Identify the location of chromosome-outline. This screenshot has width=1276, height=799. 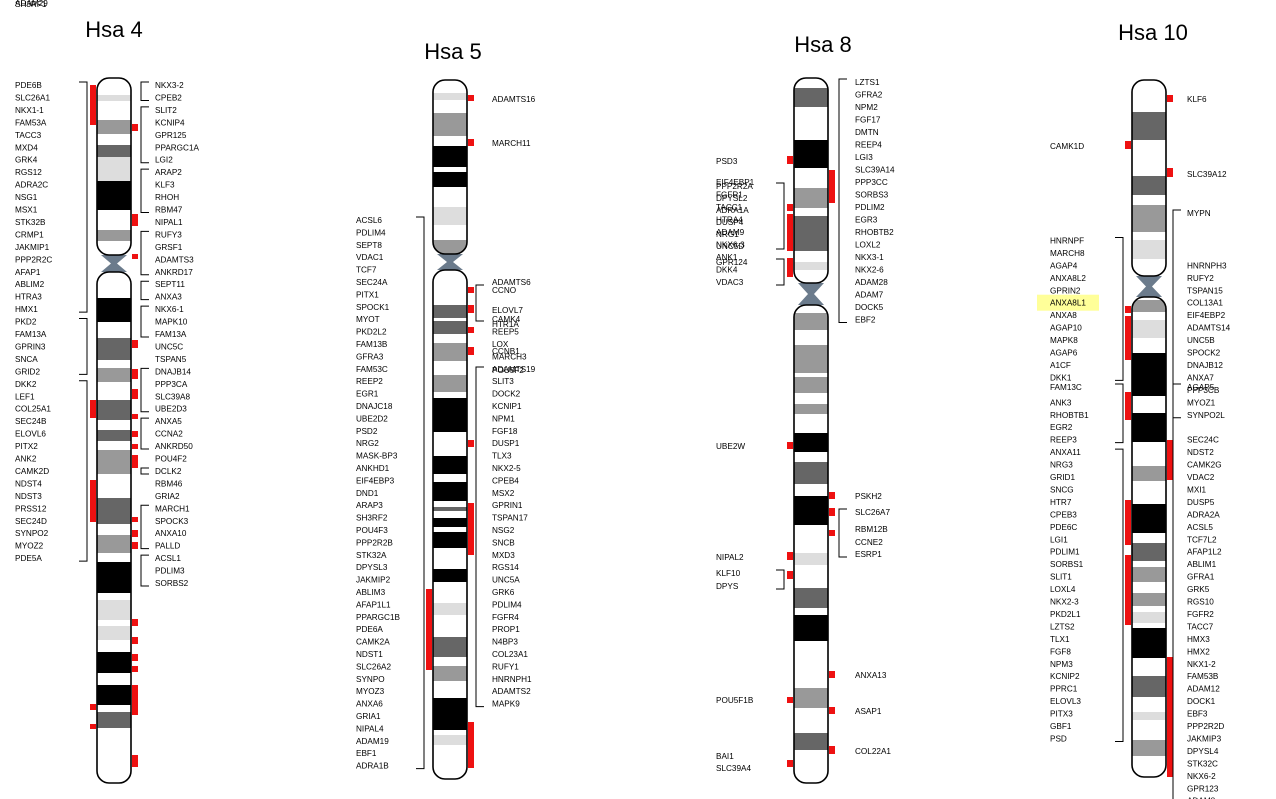
(1149, 178).